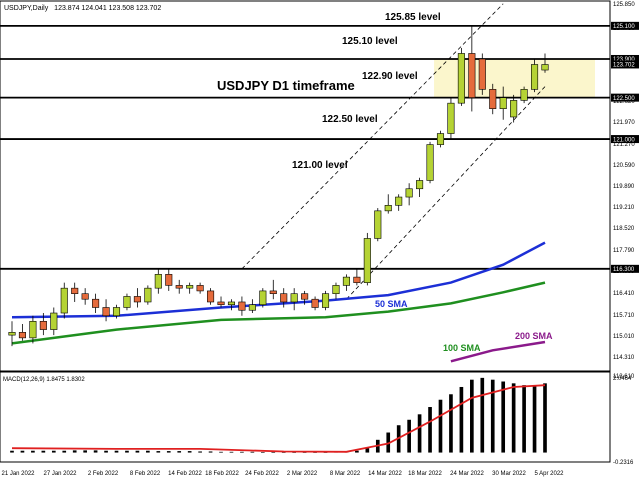 This screenshot has height=485, width=640. I want to click on x-tick-label: 27 Jan 2022, so click(60, 474).